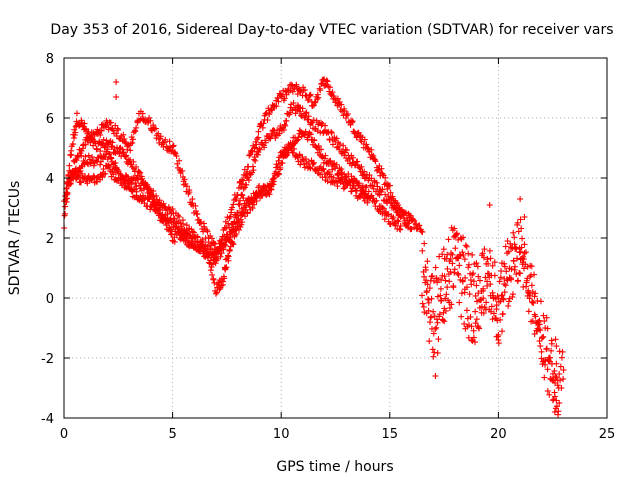 This screenshot has height=480, width=640. Describe the element at coordinates (390, 434) in the screenshot. I see `x-tick-label: 15` at that location.